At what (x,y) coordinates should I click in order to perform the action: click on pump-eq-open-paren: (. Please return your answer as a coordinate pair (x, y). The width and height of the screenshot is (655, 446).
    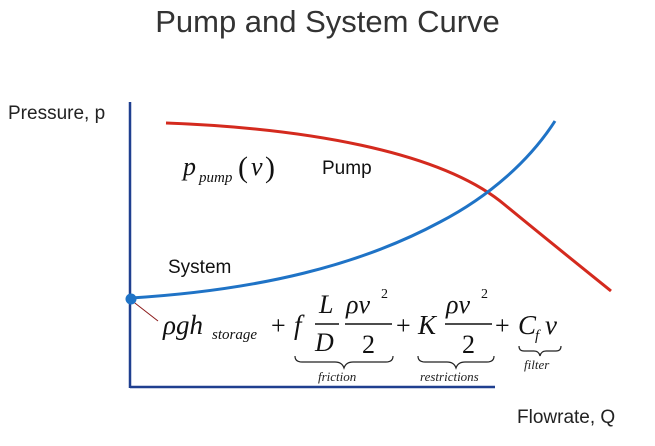
    Looking at the image, I should click on (243, 167).